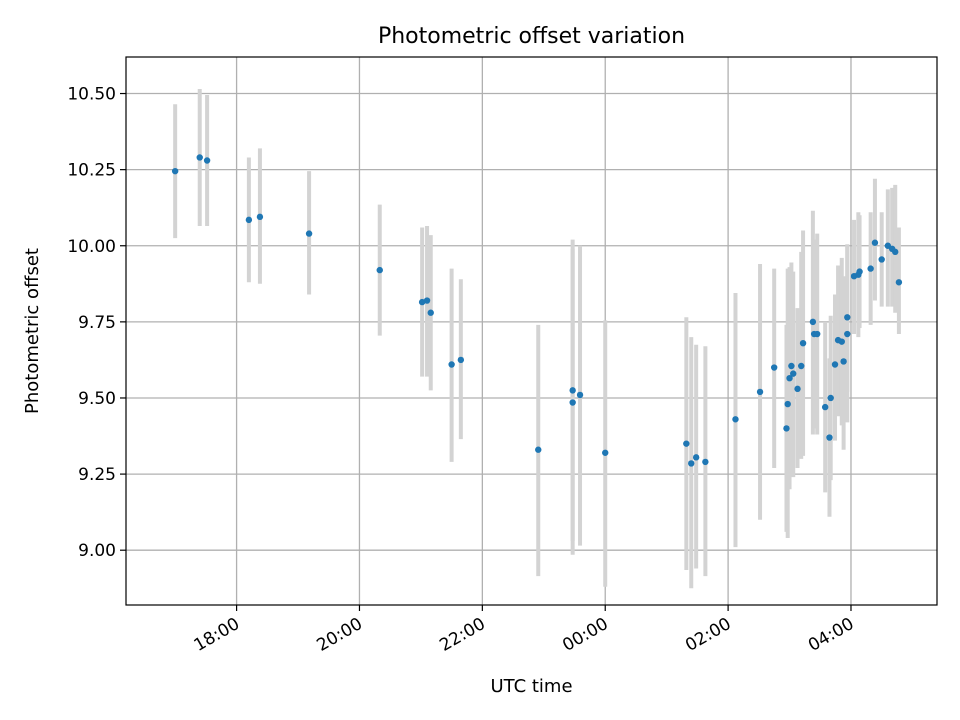  Describe the element at coordinates (32, 331) in the screenshot. I see `y-axis-label: Photometric offset` at that location.